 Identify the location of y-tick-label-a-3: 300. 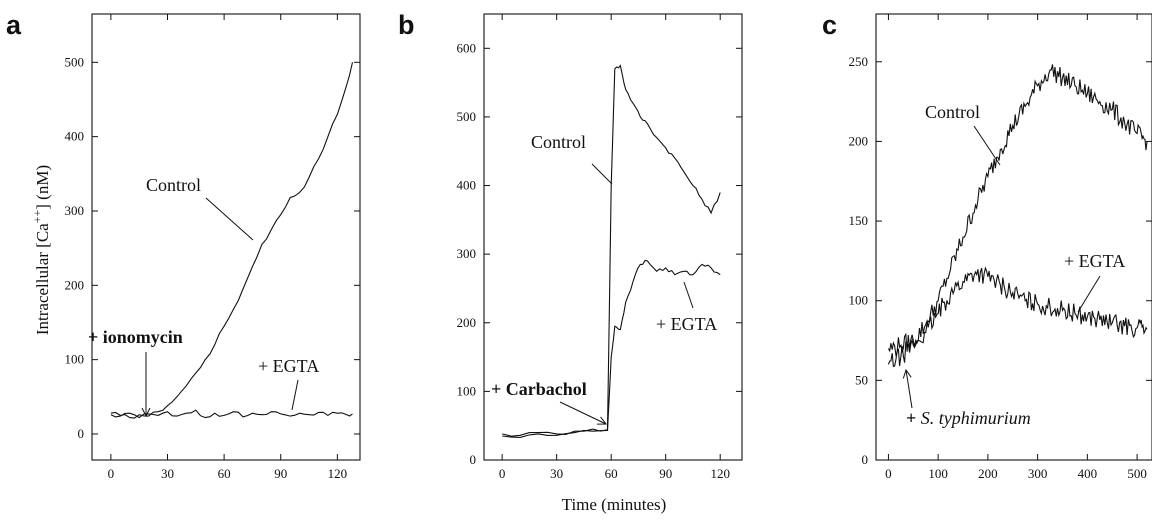
(75, 210).